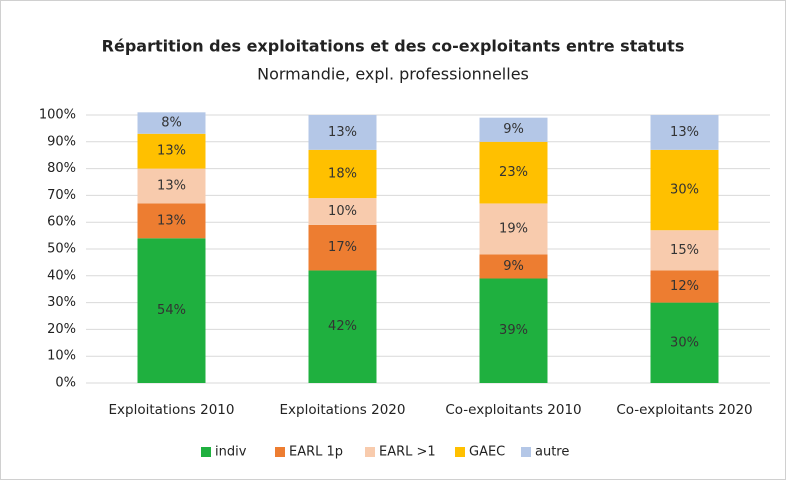 The image size is (786, 480). What do you see at coordinates (57, 115) in the screenshot?
I see `y-tick-label: 100%` at bounding box center [57, 115].